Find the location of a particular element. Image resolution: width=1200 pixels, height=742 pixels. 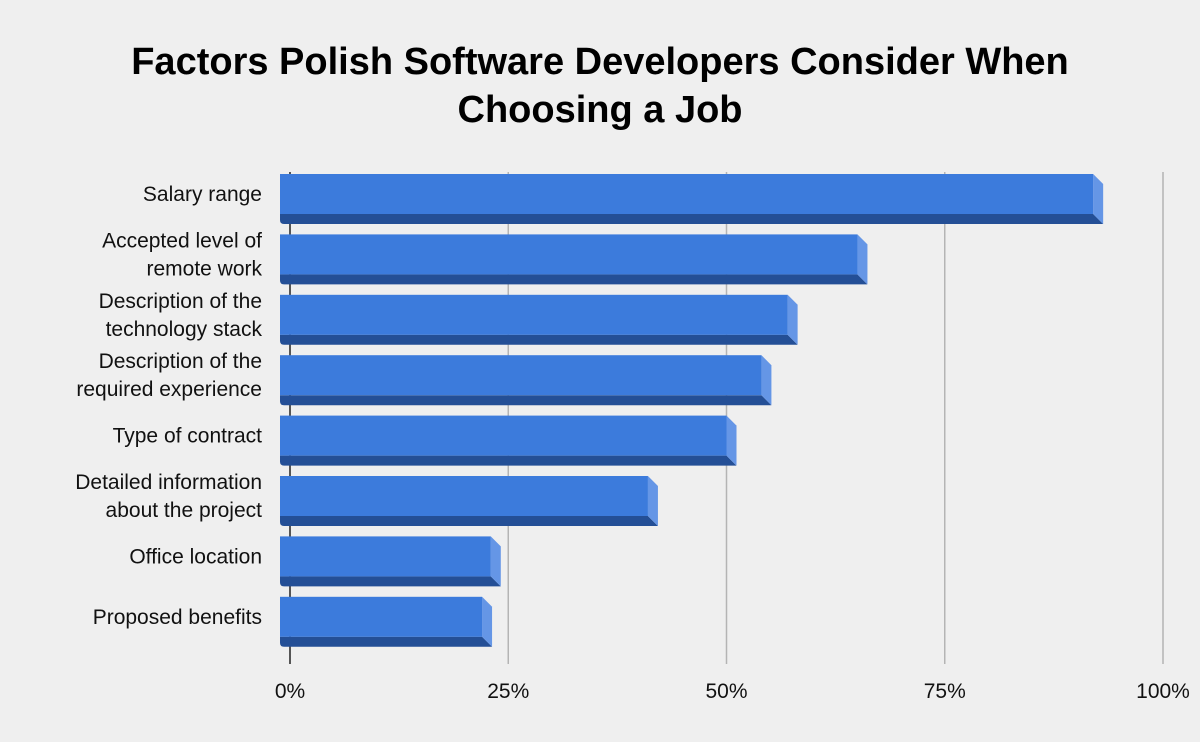

category-label: technology stack is located at coordinates (184, 329).